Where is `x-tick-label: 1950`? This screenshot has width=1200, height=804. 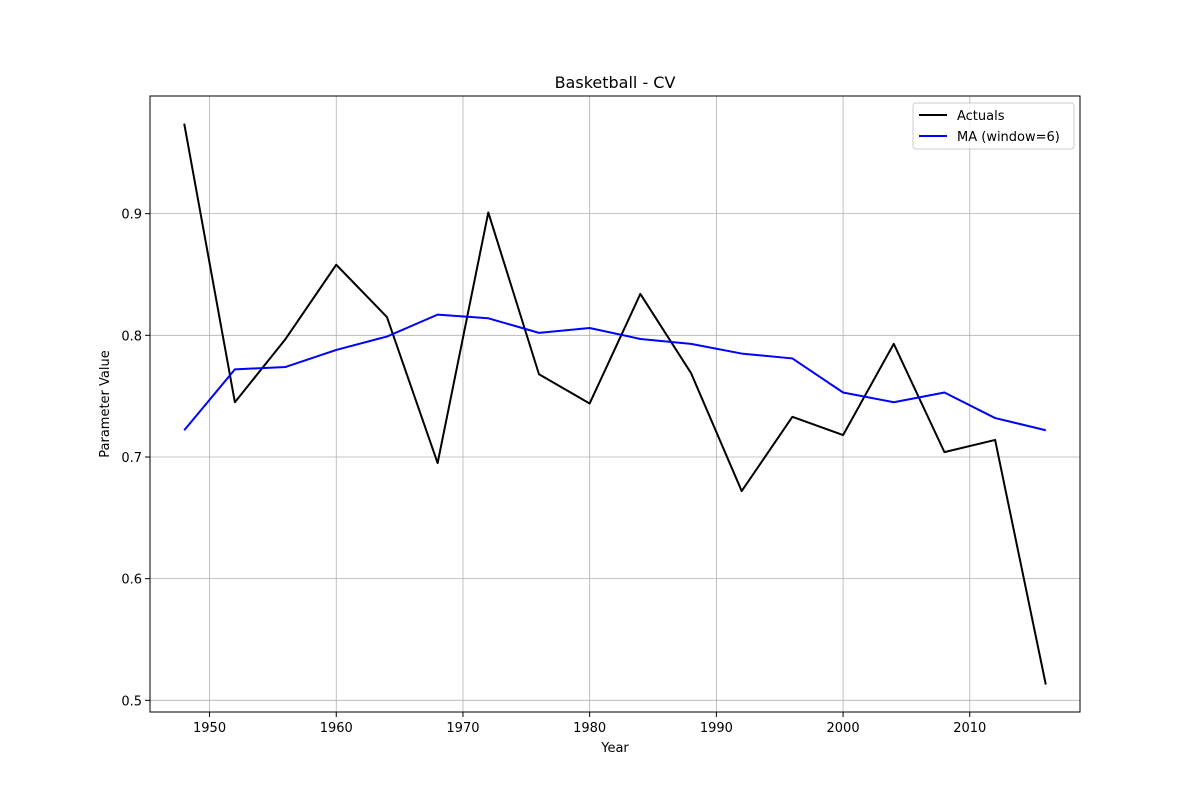
x-tick-label: 1950 is located at coordinates (209, 728).